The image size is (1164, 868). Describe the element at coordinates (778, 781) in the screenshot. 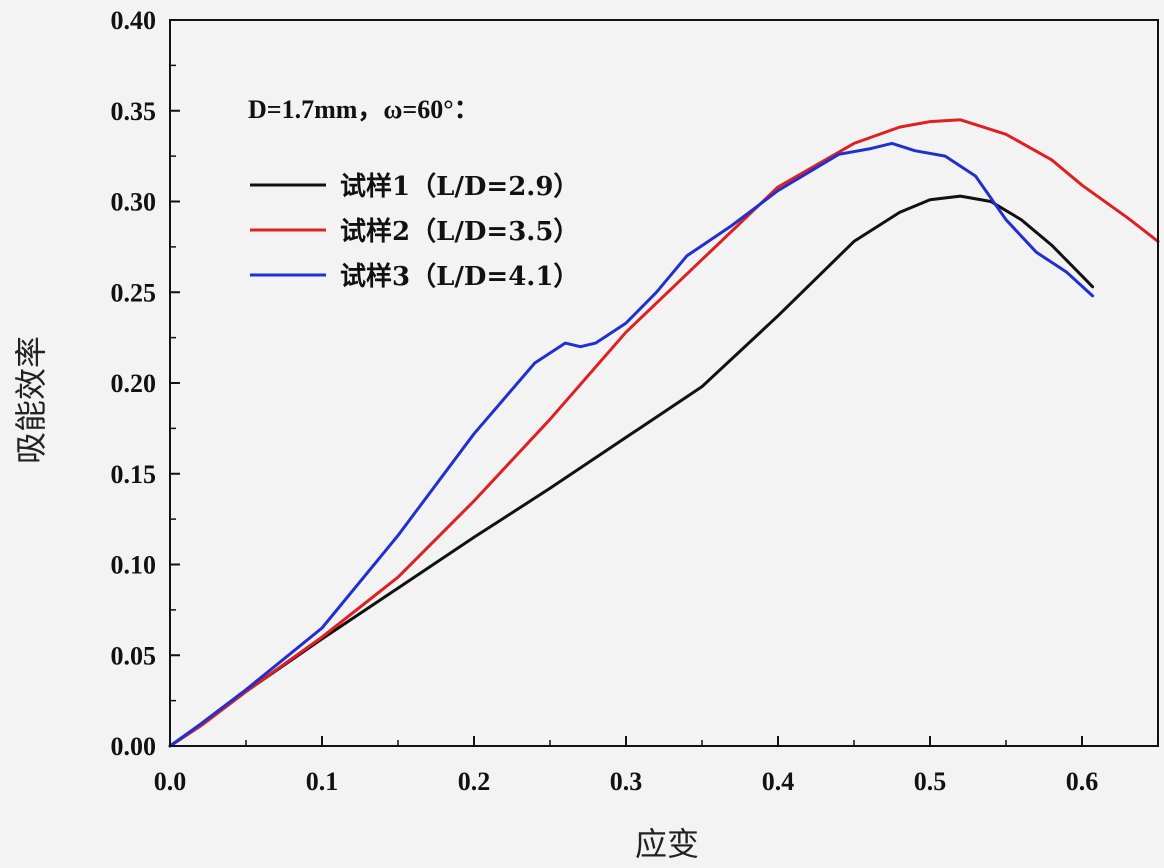

I see `x-tick-label: 0.4` at that location.